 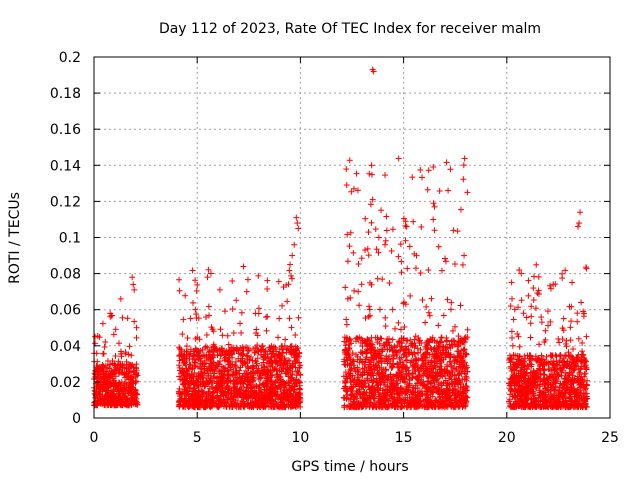 I want to click on y-tick-label: 0.02, so click(x=65, y=383).